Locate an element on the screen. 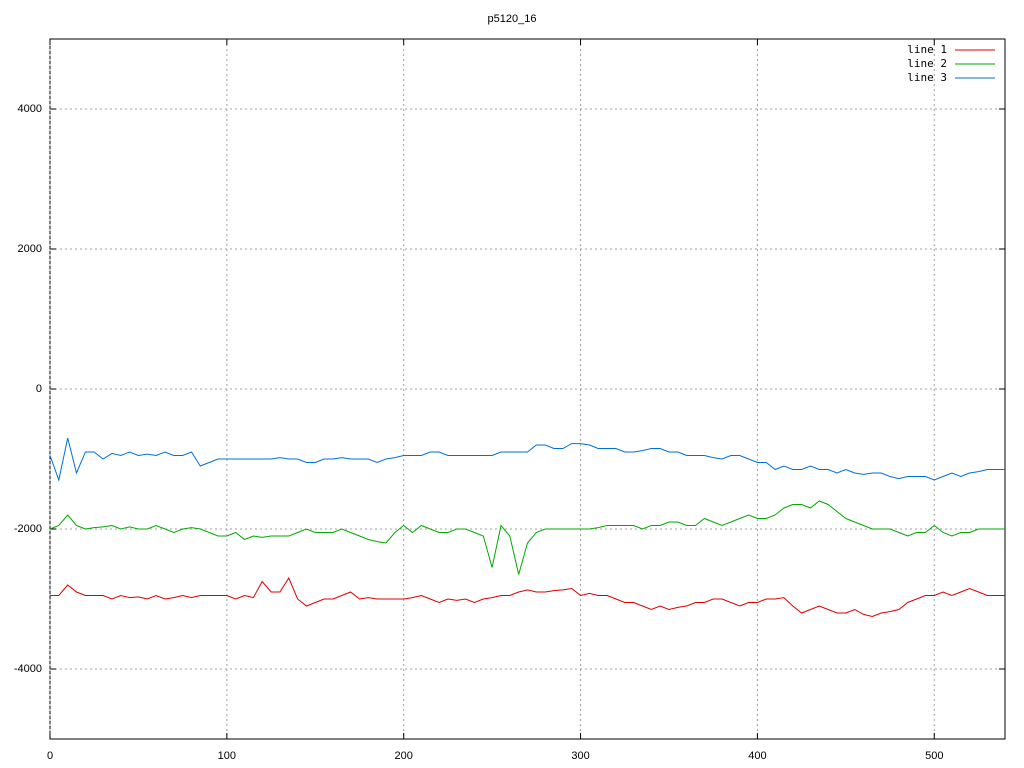 This screenshot has height=768, width=1024. x-tick-label: 200 is located at coordinates (404, 756).